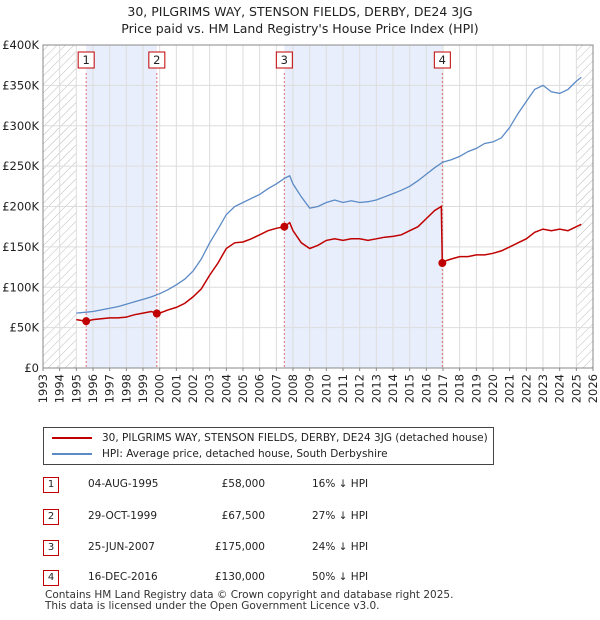 The image size is (600, 620). Describe the element at coordinates (410, 388) in the screenshot. I see `x-tick-label: 2015` at that location.